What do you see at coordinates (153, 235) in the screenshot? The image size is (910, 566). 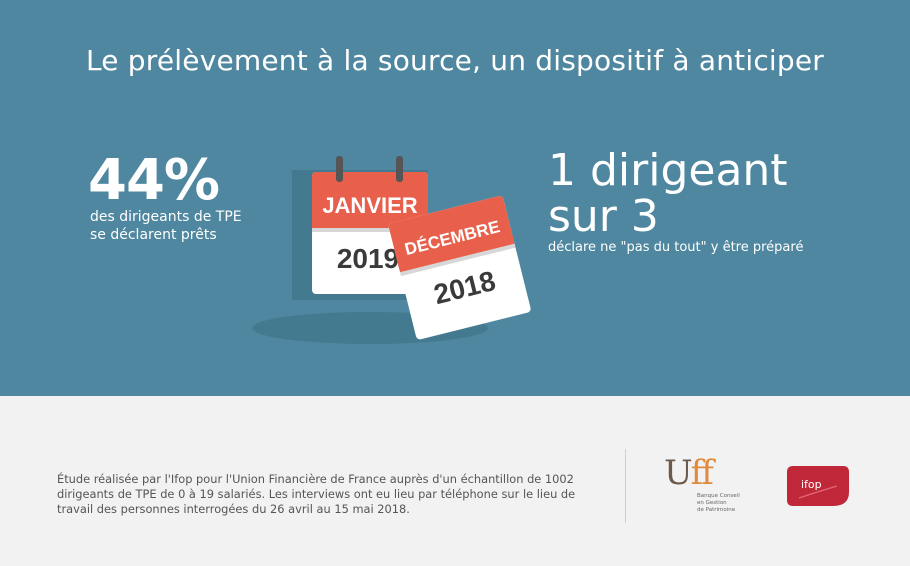 I see `left-stat-line2: se déclarent prêts` at bounding box center [153, 235].